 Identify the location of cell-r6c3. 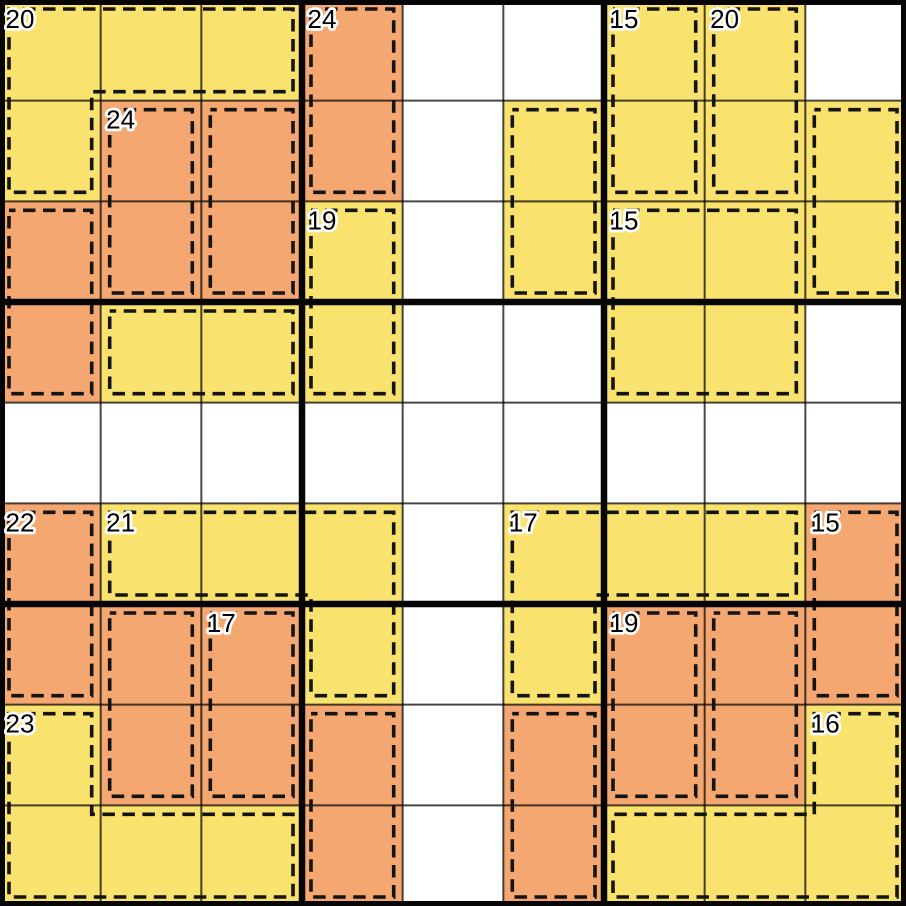
(251, 553).